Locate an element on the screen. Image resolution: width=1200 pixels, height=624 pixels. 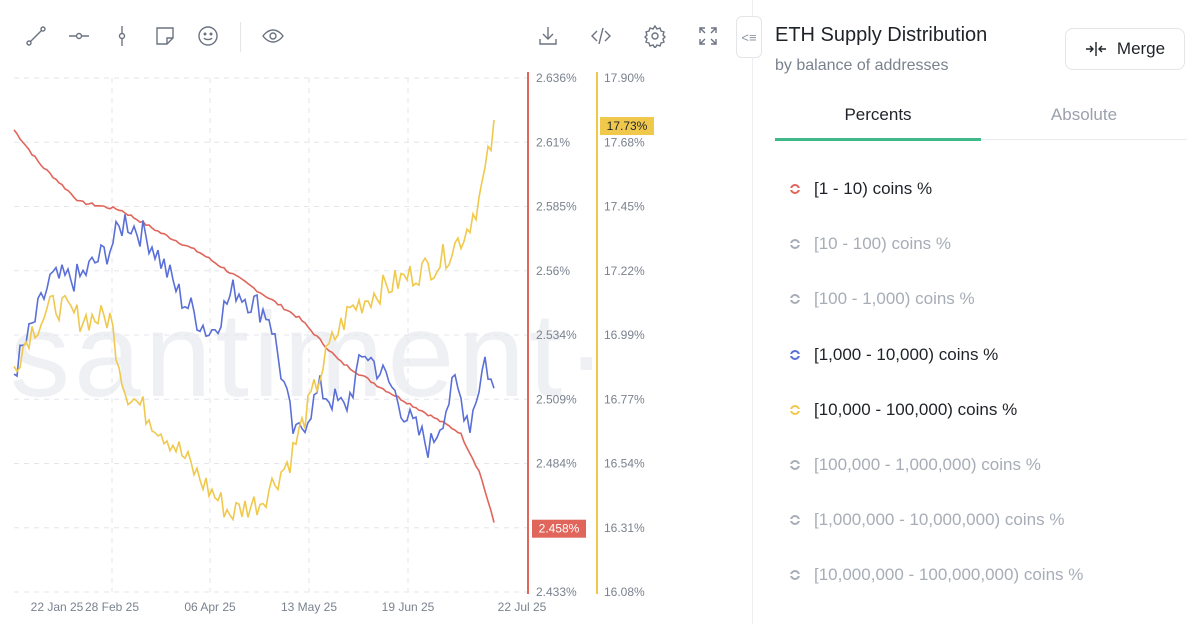
metric-label: [10,000 - 100,000) coins % is located at coordinates (916, 409).